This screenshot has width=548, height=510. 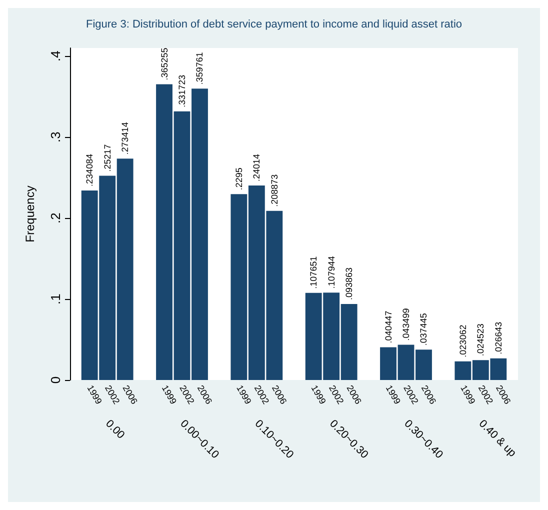 I want to click on data-label: .24014, so click(x=257, y=168).